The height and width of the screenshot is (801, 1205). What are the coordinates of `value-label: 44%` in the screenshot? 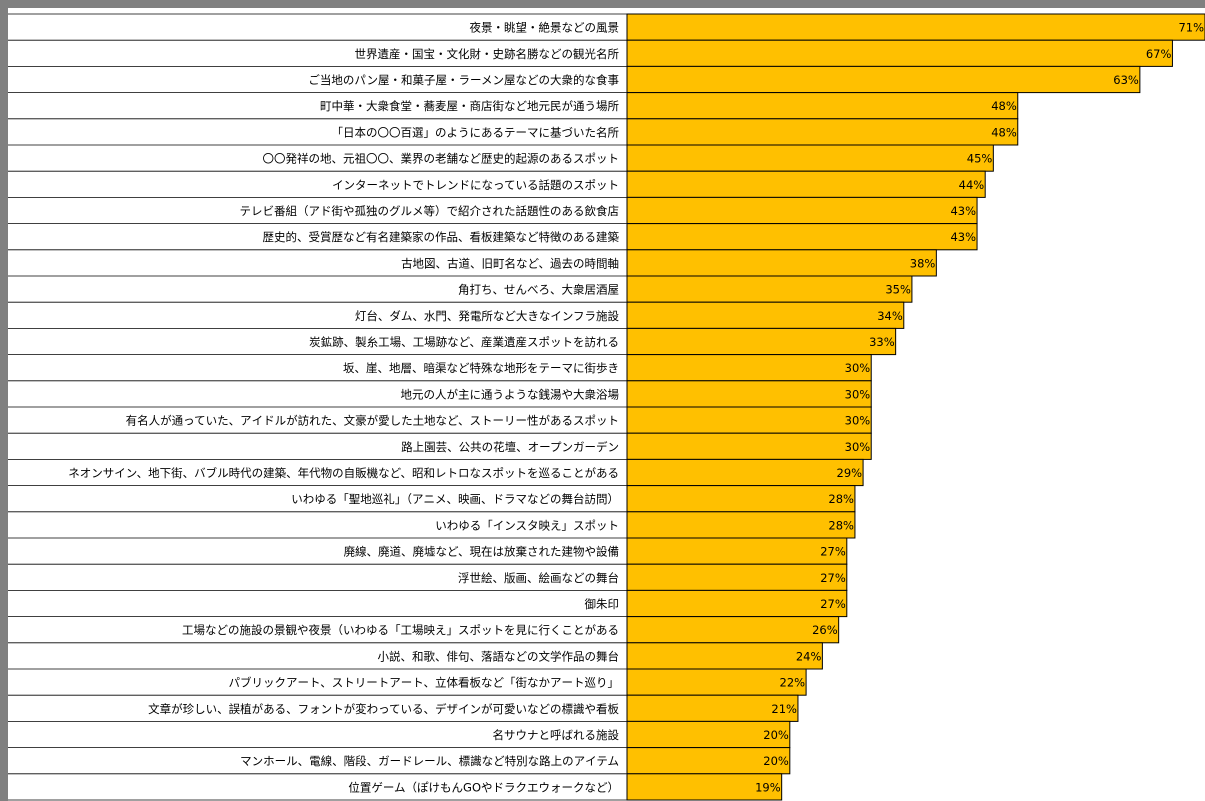 It's located at (972, 185).